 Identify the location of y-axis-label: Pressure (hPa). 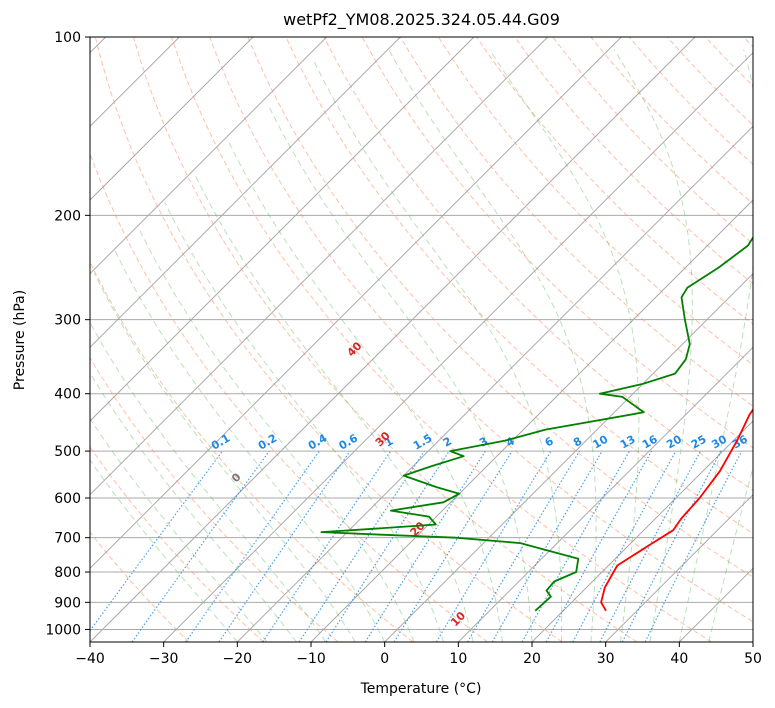
(20, 340).